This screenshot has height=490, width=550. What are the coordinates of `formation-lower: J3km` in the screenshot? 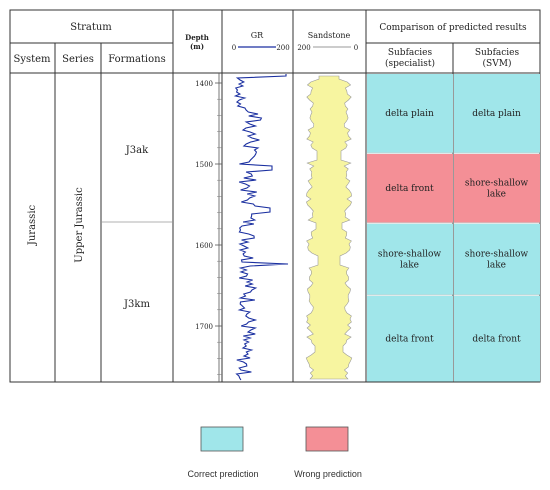 It's located at (136, 304).